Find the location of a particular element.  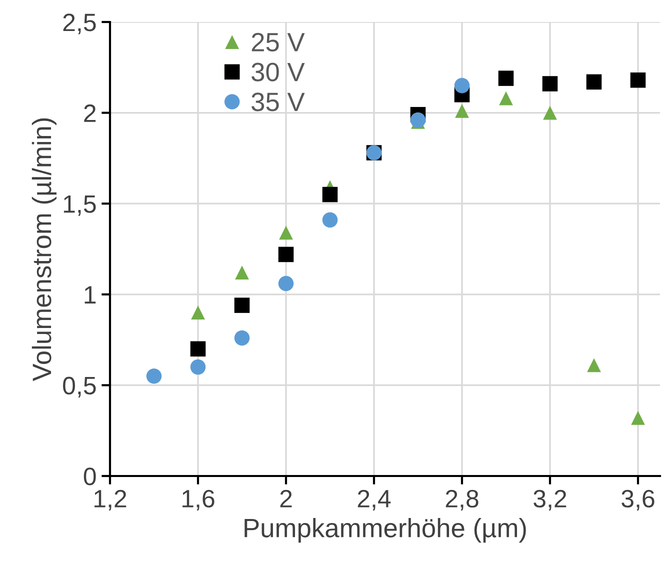

y-tick-label: 2 is located at coordinates (90, 113).